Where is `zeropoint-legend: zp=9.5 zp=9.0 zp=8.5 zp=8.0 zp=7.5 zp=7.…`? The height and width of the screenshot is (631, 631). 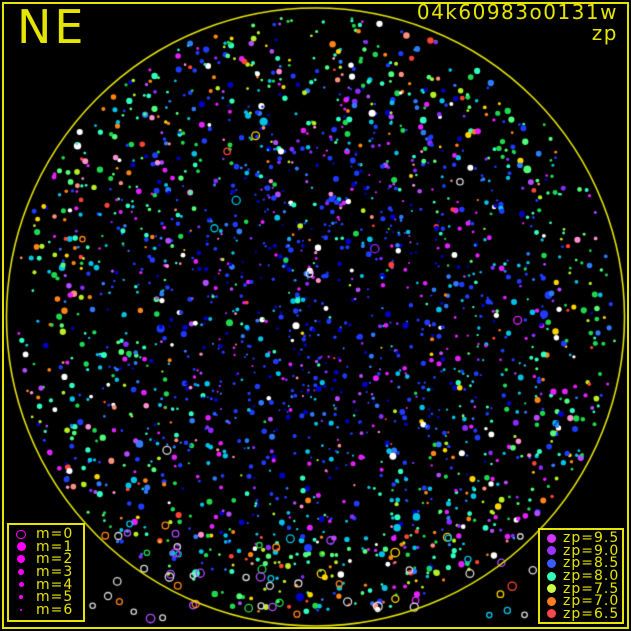
zeropoint-legend: zp=9.5 zp=9.0 zp=8.5 zp=8.0 zp=7.5 zp=7.… is located at coordinates (581, 576).